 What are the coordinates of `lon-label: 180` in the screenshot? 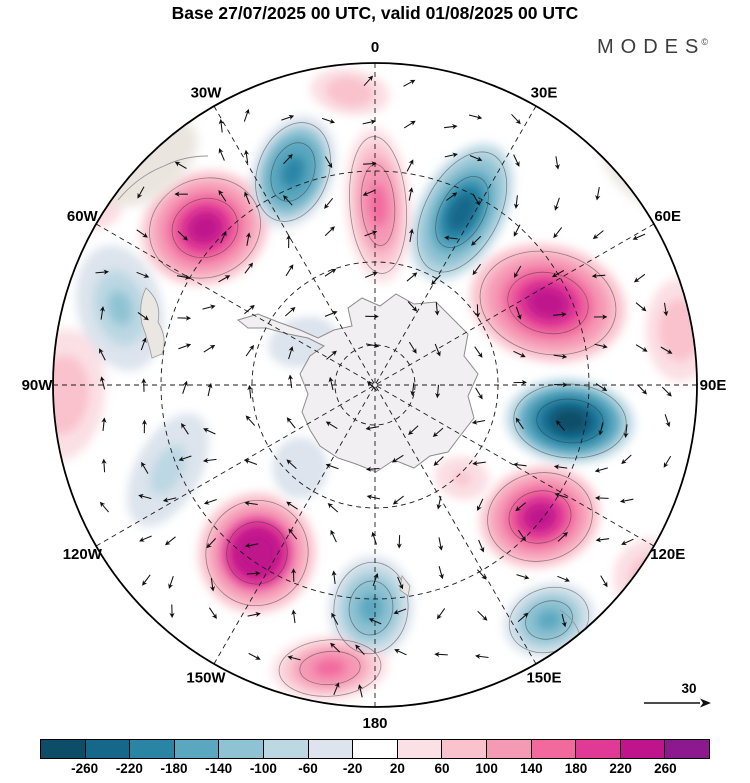 It's located at (374, 723).